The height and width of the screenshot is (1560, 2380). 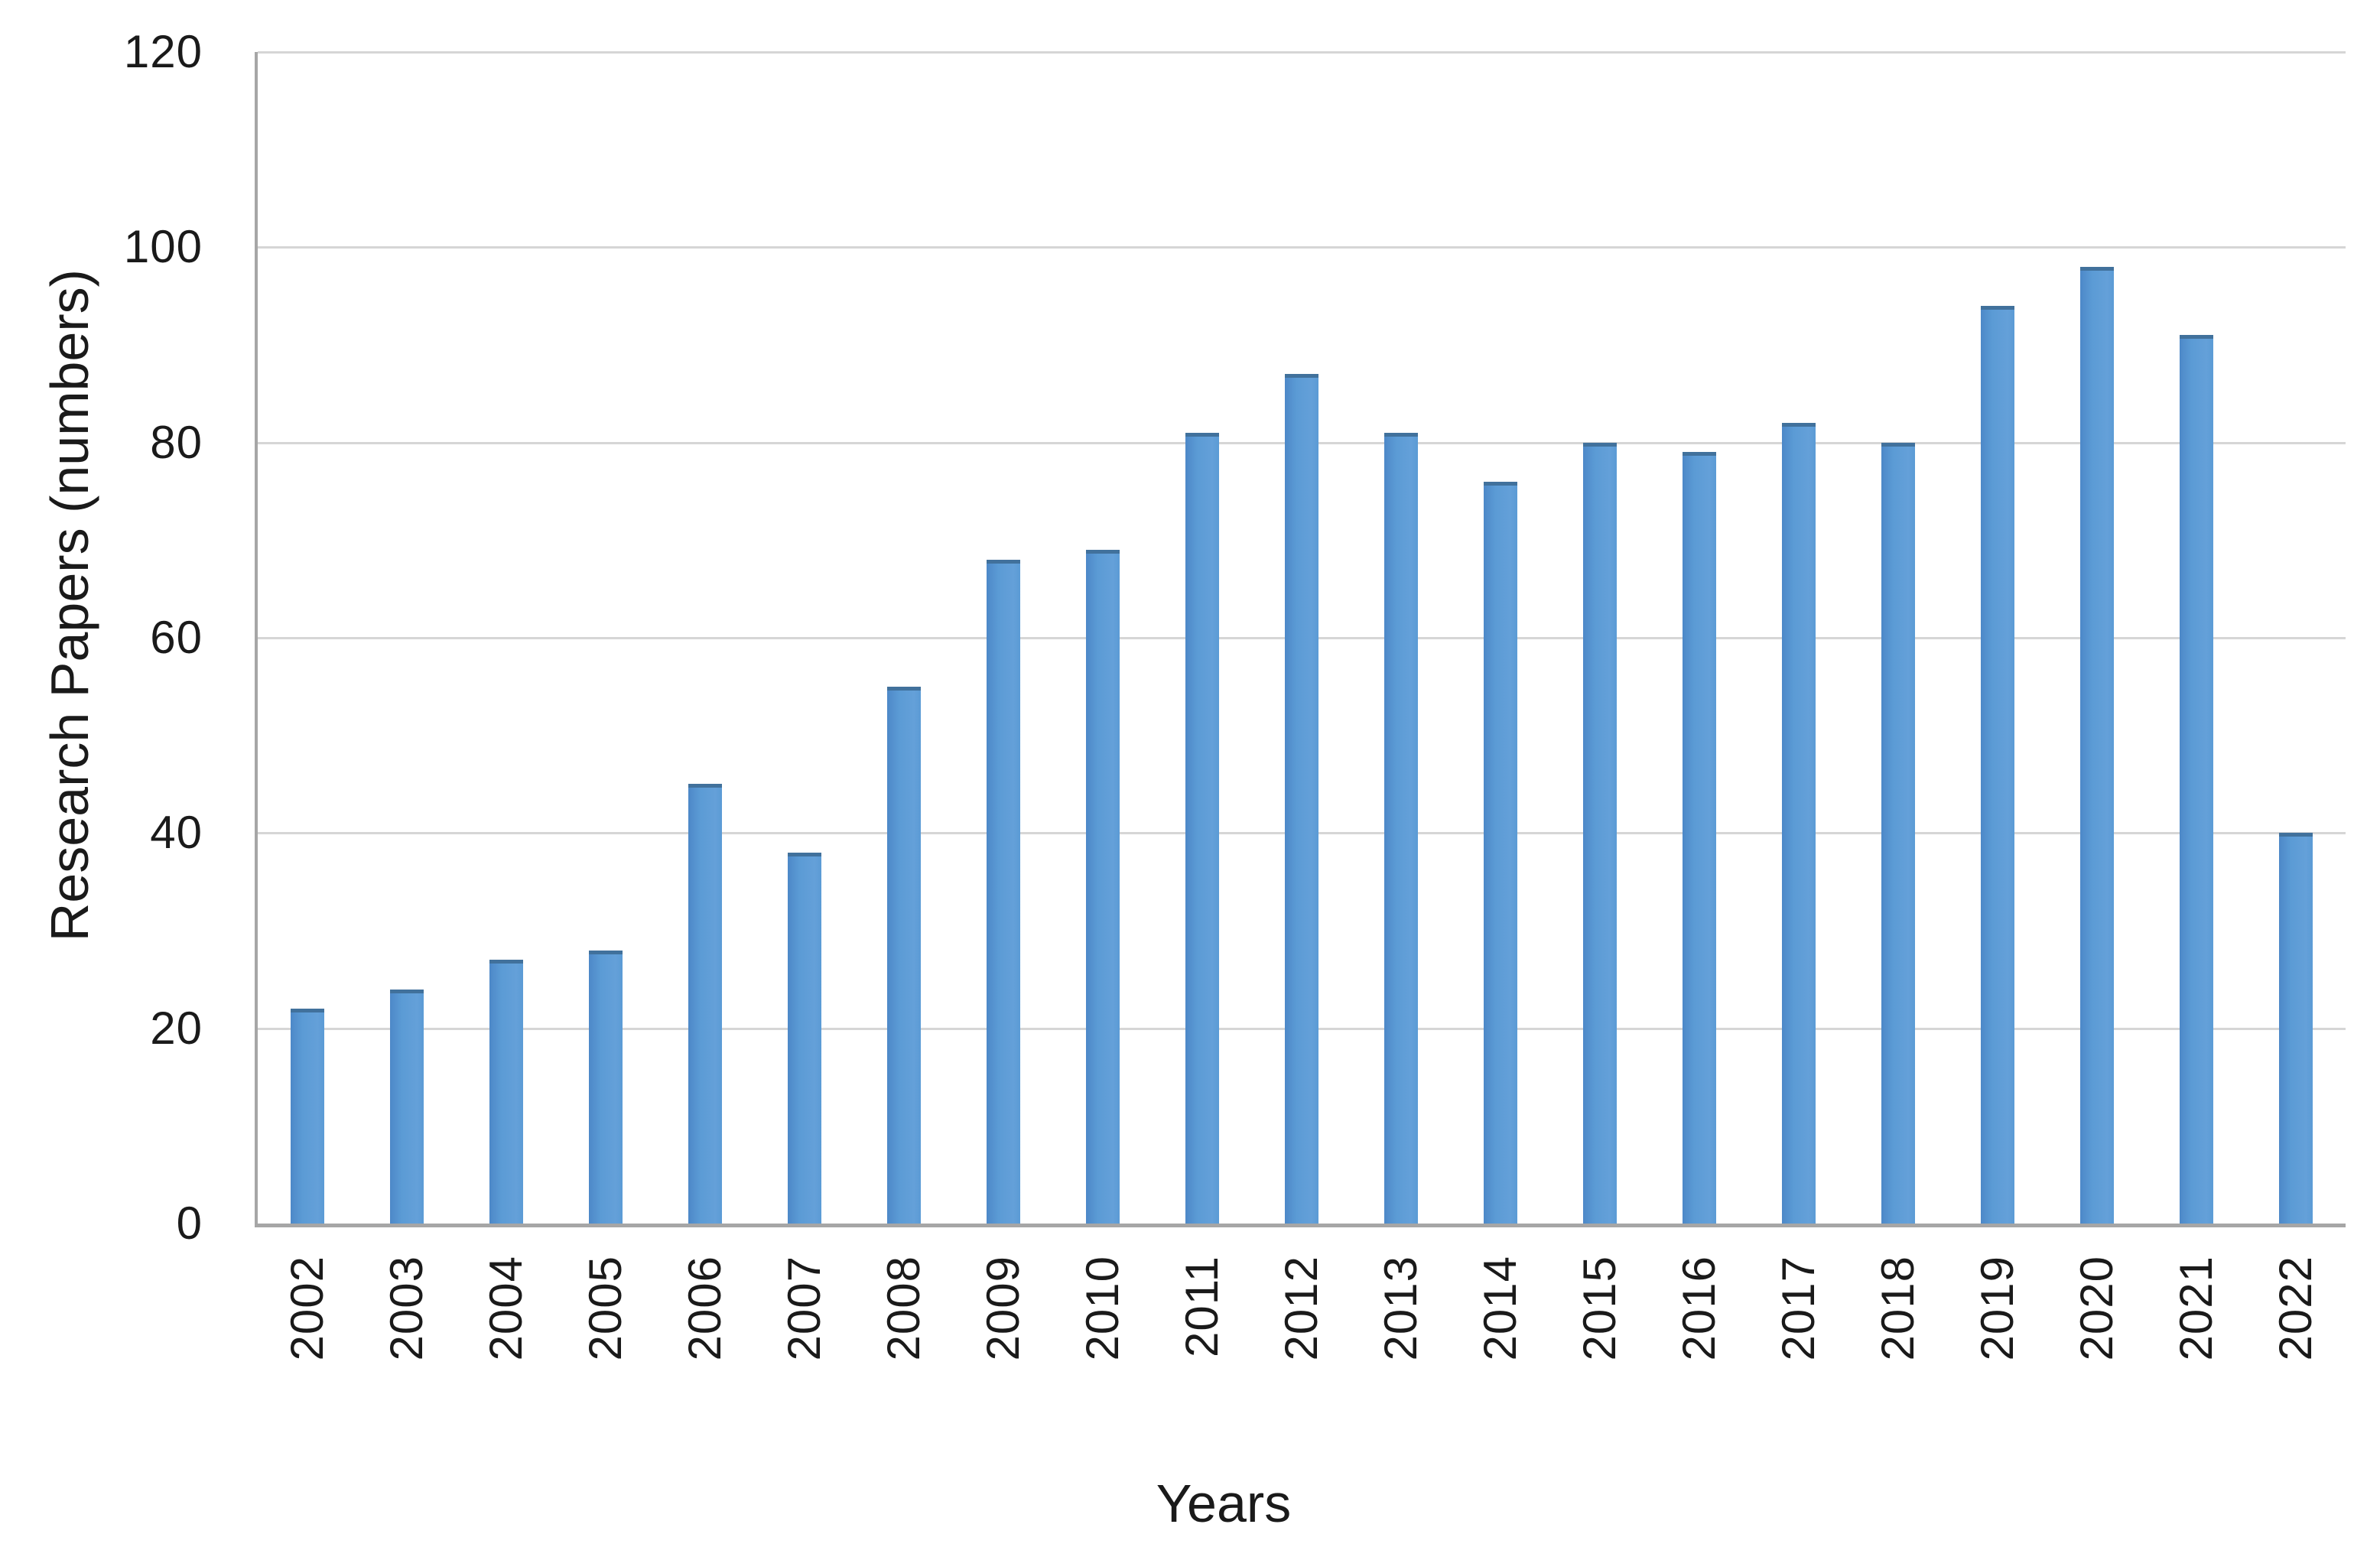 What do you see at coordinates (1301, 1308) in the screenshot?
I see `x-tick-label-2012: 2012` at bounding box center [1301, 1308].